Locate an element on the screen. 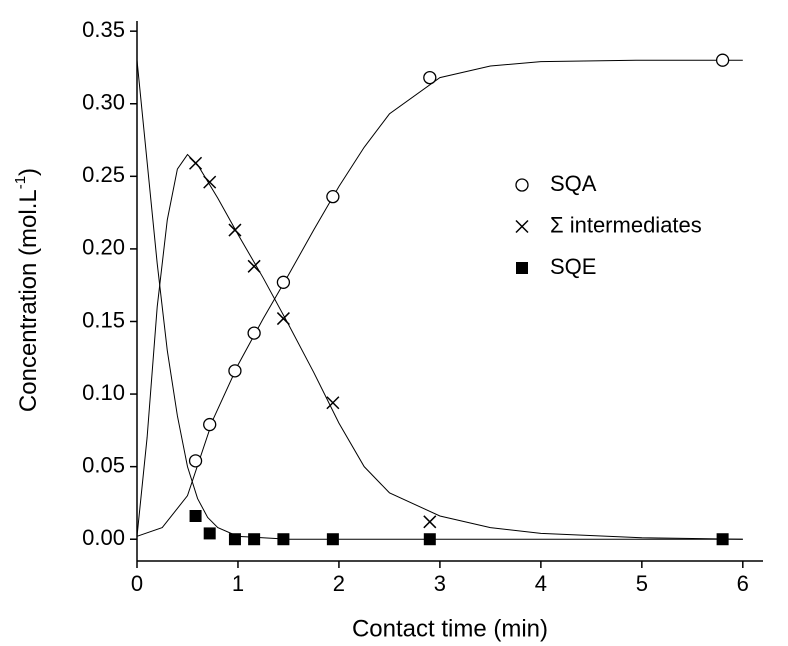 The width and height of the screenshot is (788, 646). y-tick-label: 0.10 is located at coordinates (103, 392).